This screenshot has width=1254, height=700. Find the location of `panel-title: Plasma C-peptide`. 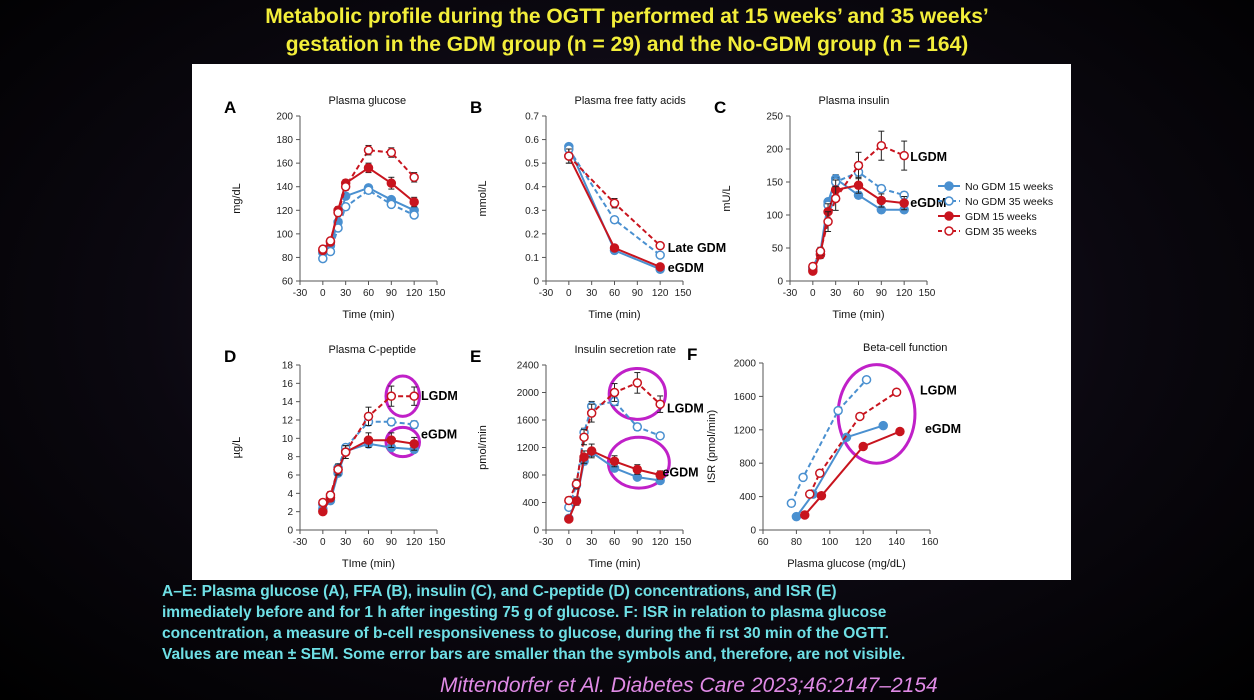

panel-title: Plasma C-peptide is located at coordinates (372, 350).